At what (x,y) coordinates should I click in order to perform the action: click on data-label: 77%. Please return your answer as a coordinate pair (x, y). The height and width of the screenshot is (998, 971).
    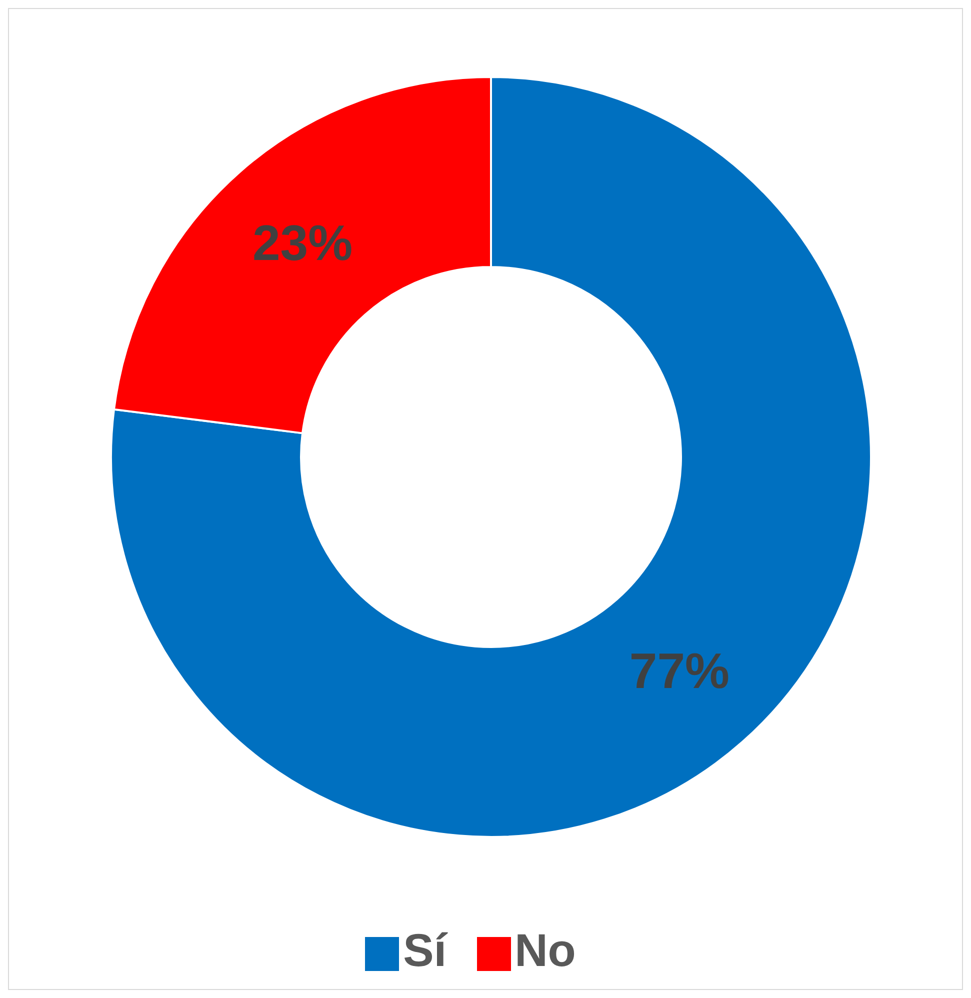
    Looking at the image, I should click on (679, 670).